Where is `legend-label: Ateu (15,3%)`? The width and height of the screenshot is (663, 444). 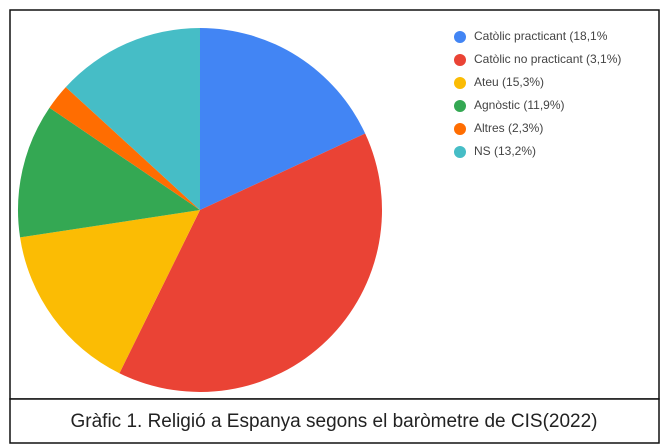 legend-label: Ateu (15,3%) is located at coordinates (509, 82).